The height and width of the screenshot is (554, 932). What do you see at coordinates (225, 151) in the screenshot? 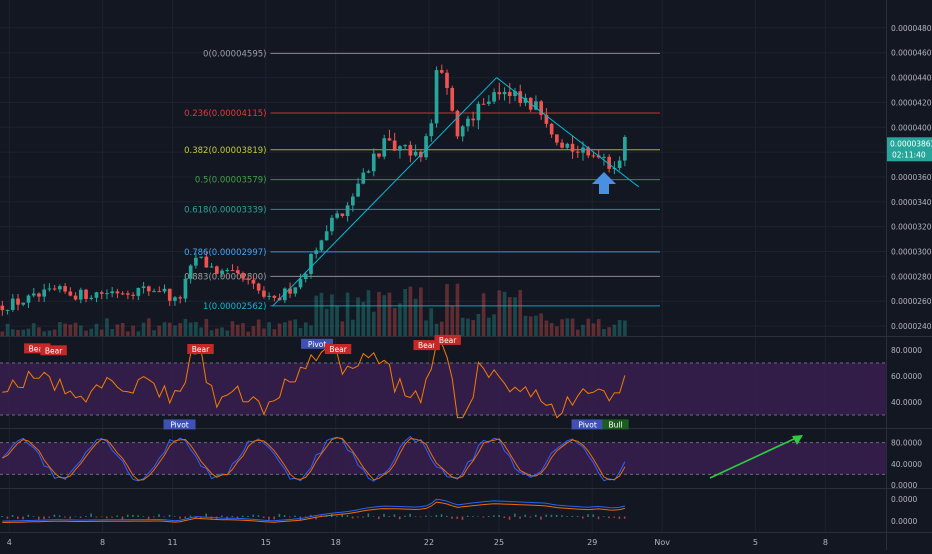
I see `fib-level-label: 0.382(0.00003819)` at bounding box center [225, 151].